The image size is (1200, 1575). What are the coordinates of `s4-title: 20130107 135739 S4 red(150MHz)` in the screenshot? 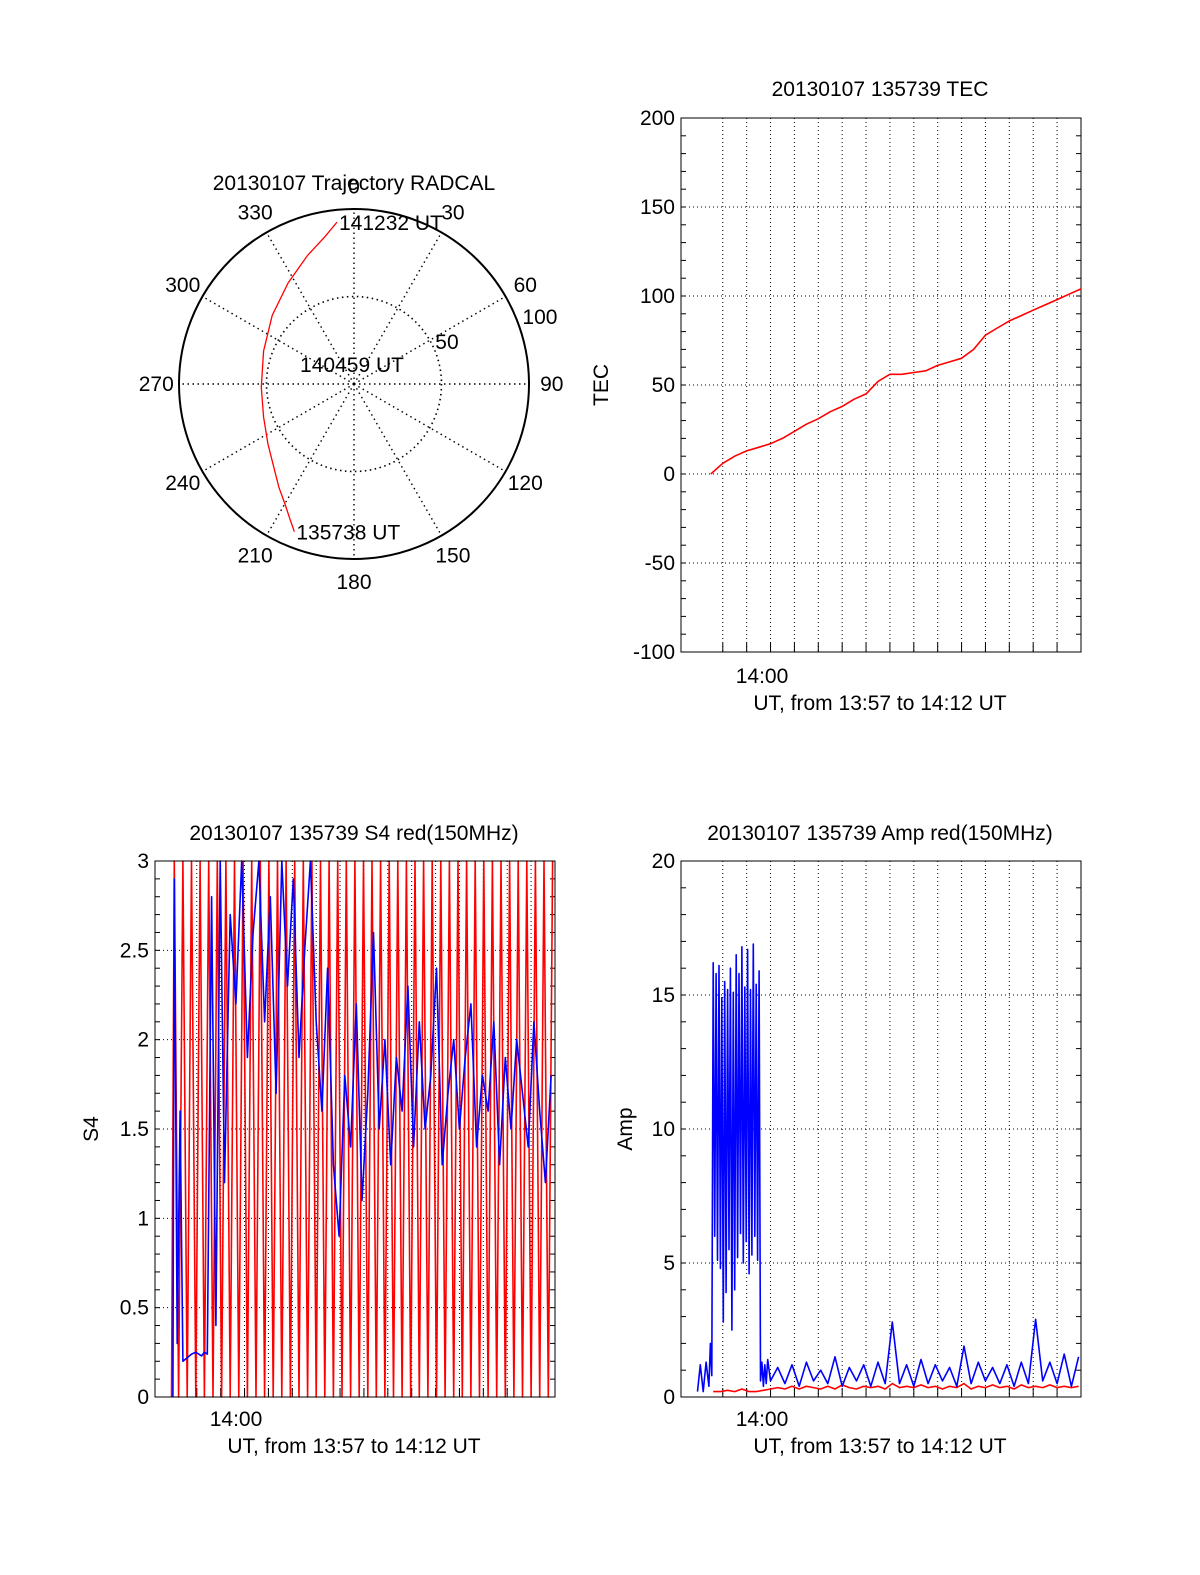 It's located at (353, 833).